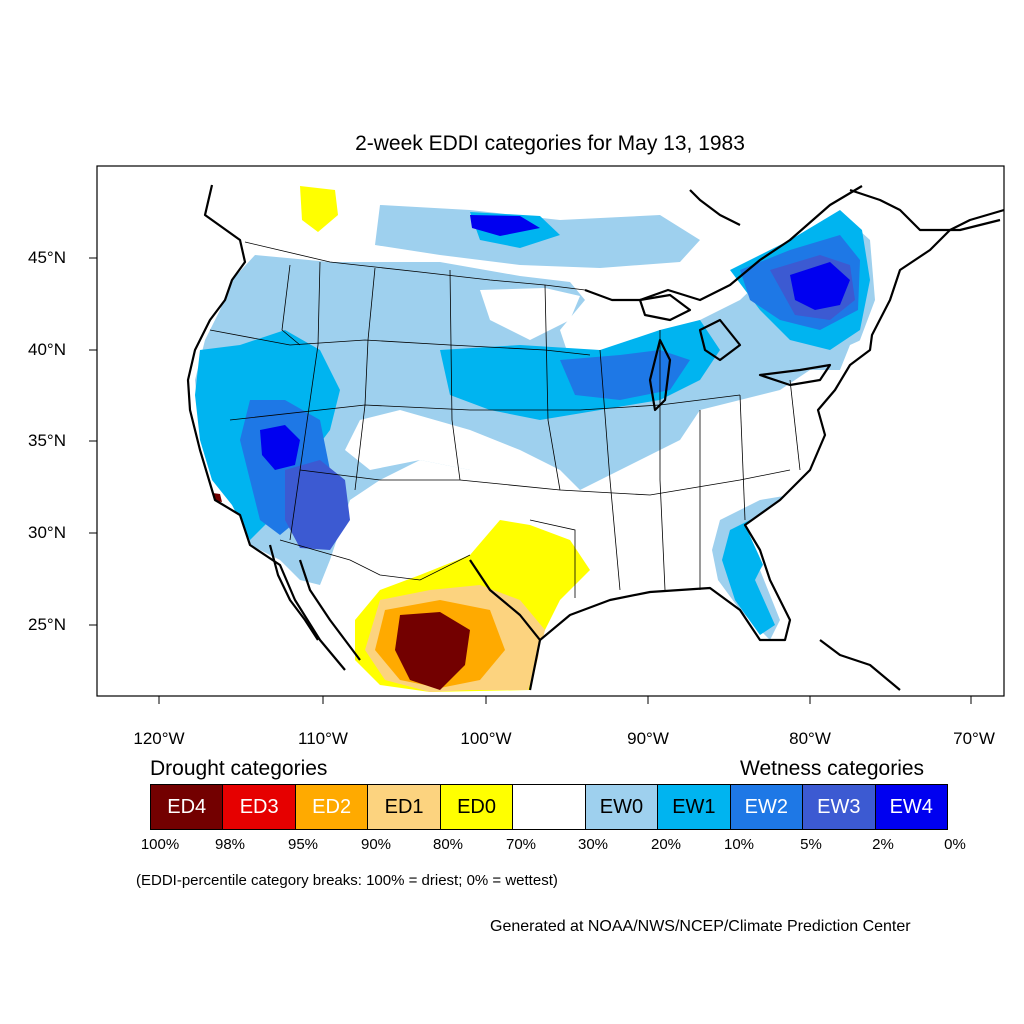  Describe the element at coordinates (47, 349) in the screenshot. I see `lat-label-40: 40°N` at that location.